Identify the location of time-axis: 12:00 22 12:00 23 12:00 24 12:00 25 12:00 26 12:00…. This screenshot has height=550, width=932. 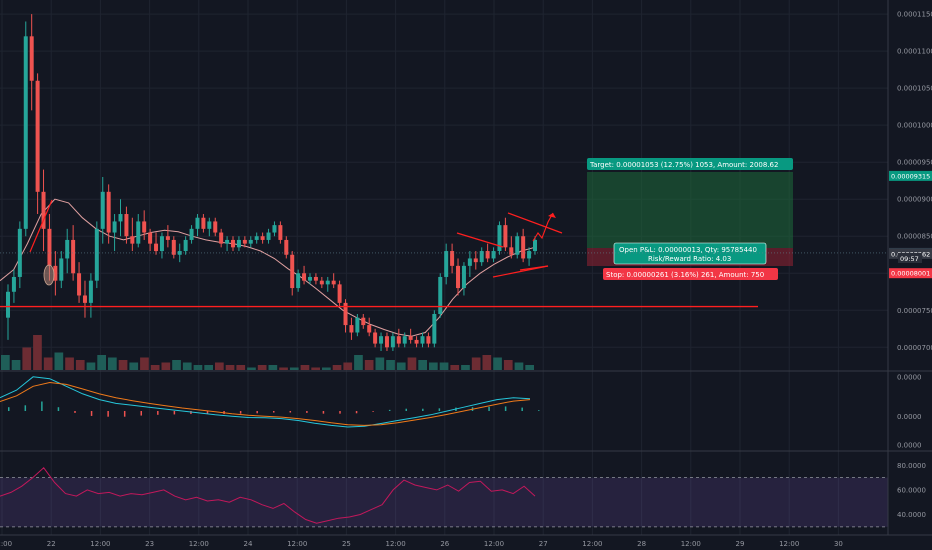
(421, 544).